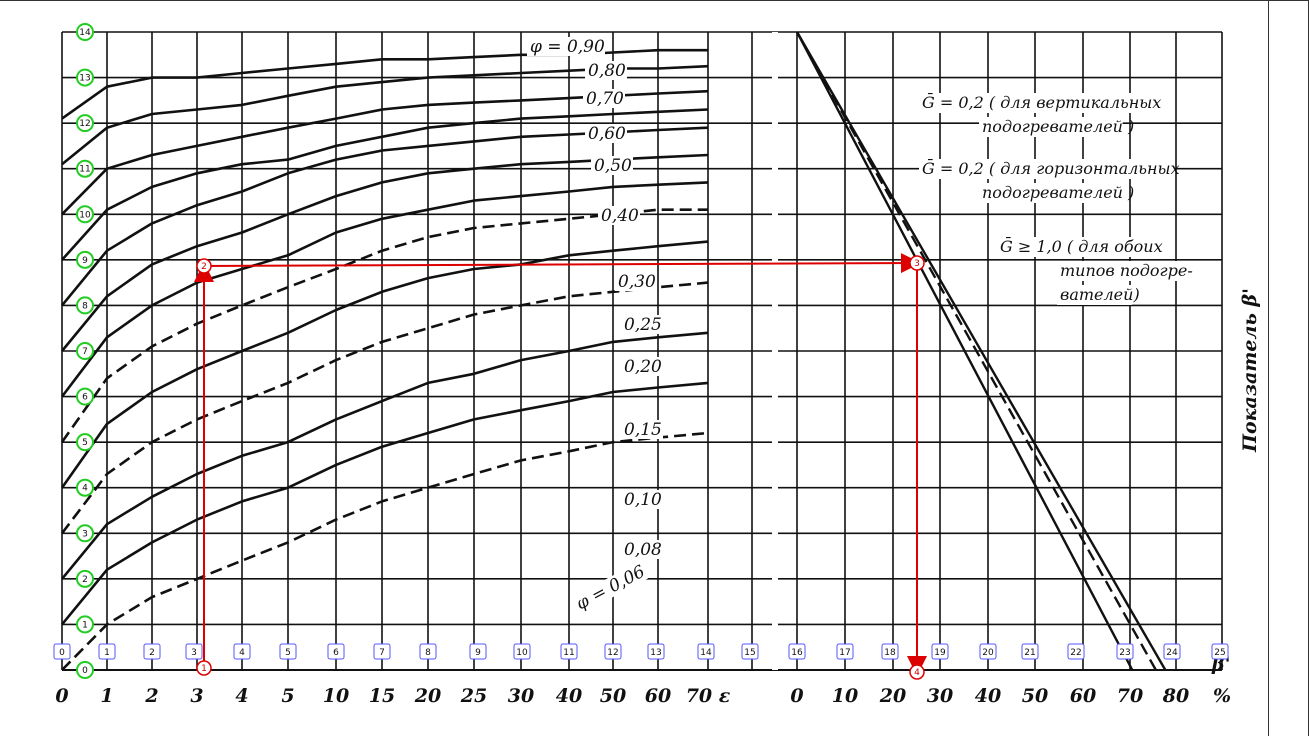 The height and width of the screenshot is (736, 1309). Describe the element at coordinates (152, 653) in the screenshot. I see `blue-marker-label-2: 2` at that location.